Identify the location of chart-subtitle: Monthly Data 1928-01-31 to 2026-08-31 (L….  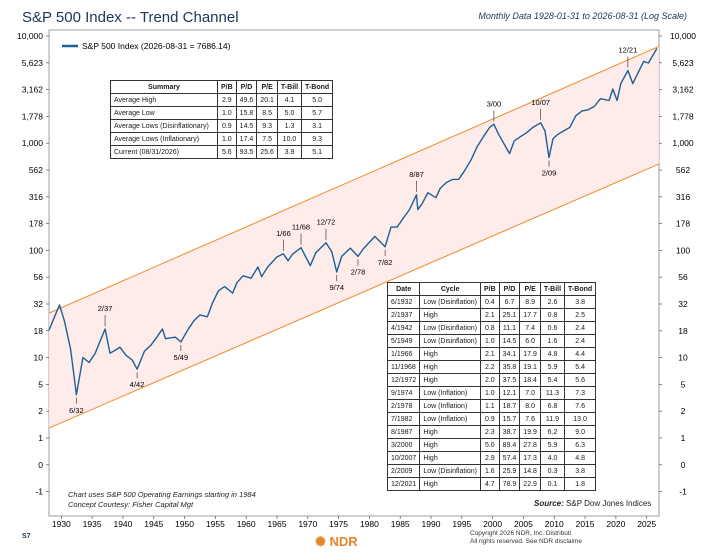
(582, 16).